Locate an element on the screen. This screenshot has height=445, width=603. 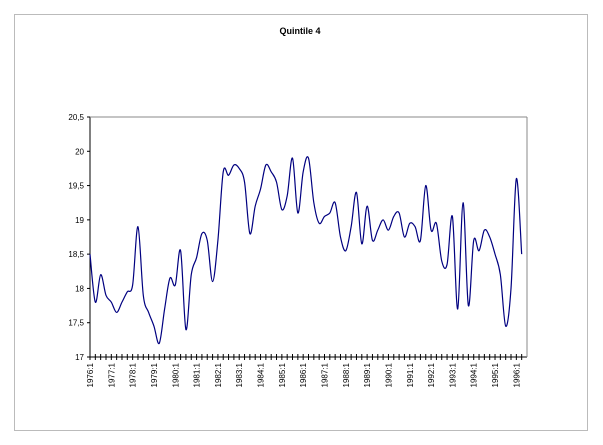
x-tick-label: 1989:1 is located at coordinates (367, 374).